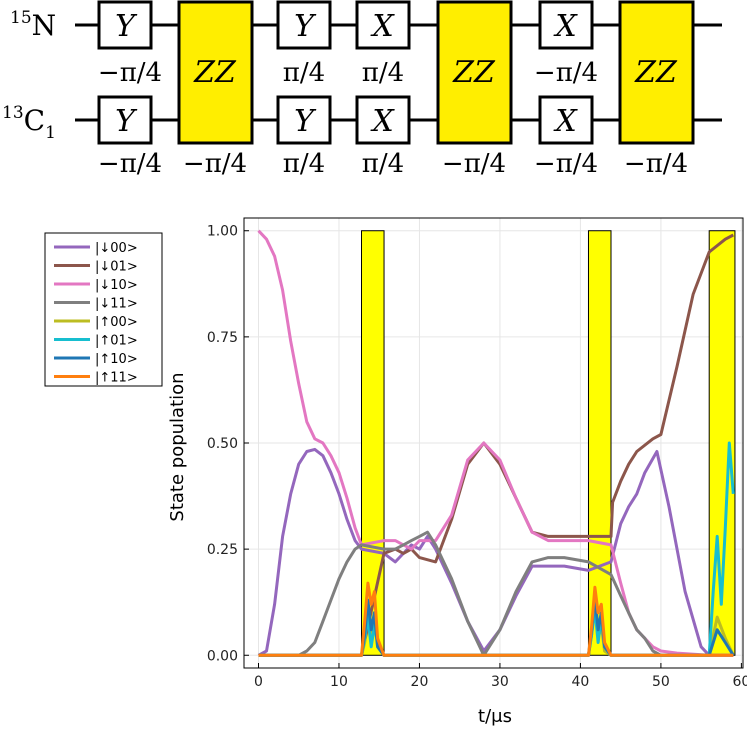 The image size is (747, 730). I want to click on legend: |↓00> |↓01> |↓10> |↓11> |↑00> |↑01> |↑10> |↑11>, so click(103, 309).